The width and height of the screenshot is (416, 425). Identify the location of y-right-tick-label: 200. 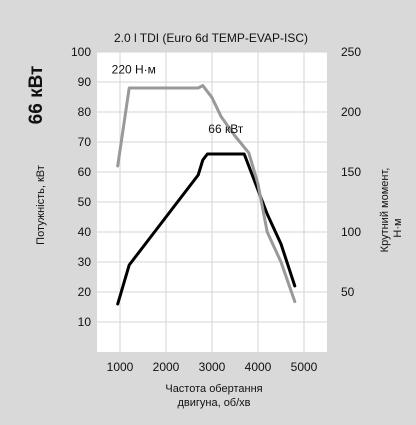
(351, 112).